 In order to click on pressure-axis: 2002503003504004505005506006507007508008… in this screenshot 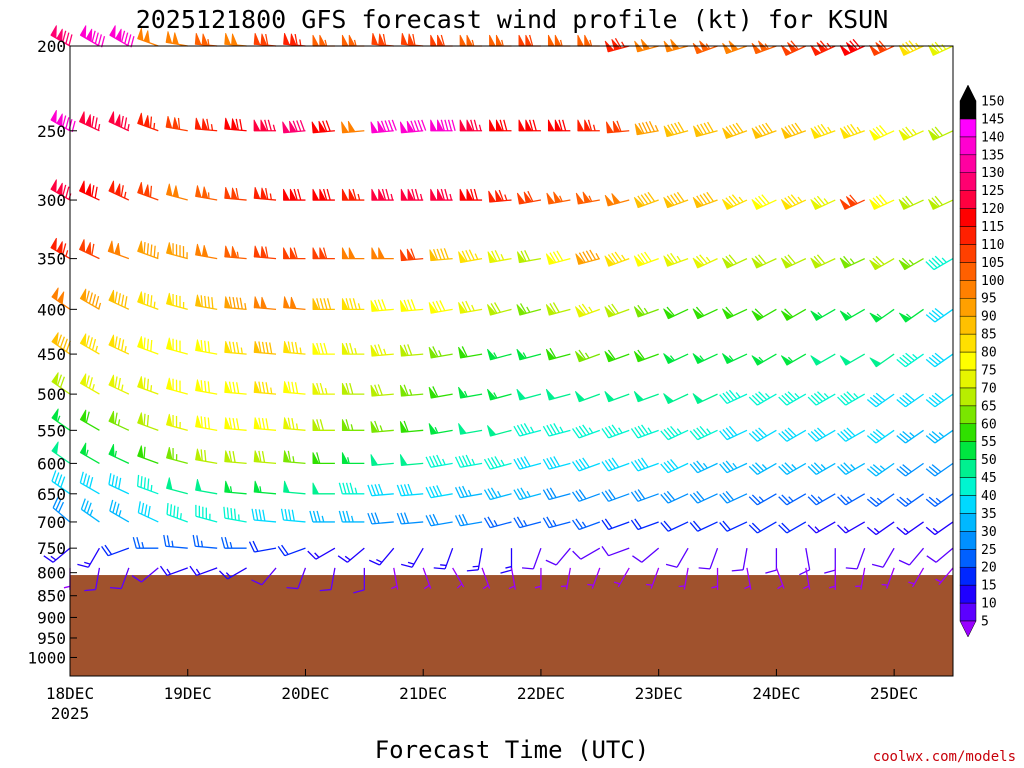, I will do `click(52, 352)`.